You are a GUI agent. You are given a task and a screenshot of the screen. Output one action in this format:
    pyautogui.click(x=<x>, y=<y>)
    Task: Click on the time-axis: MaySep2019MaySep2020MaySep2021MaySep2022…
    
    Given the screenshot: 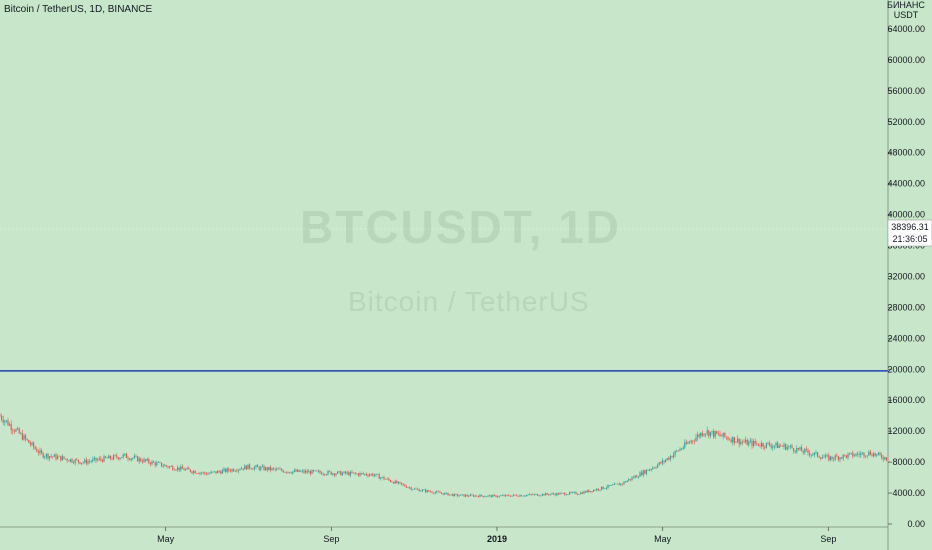 What is the action you would take?
    pyautogui.click(x=466, y=535)
    